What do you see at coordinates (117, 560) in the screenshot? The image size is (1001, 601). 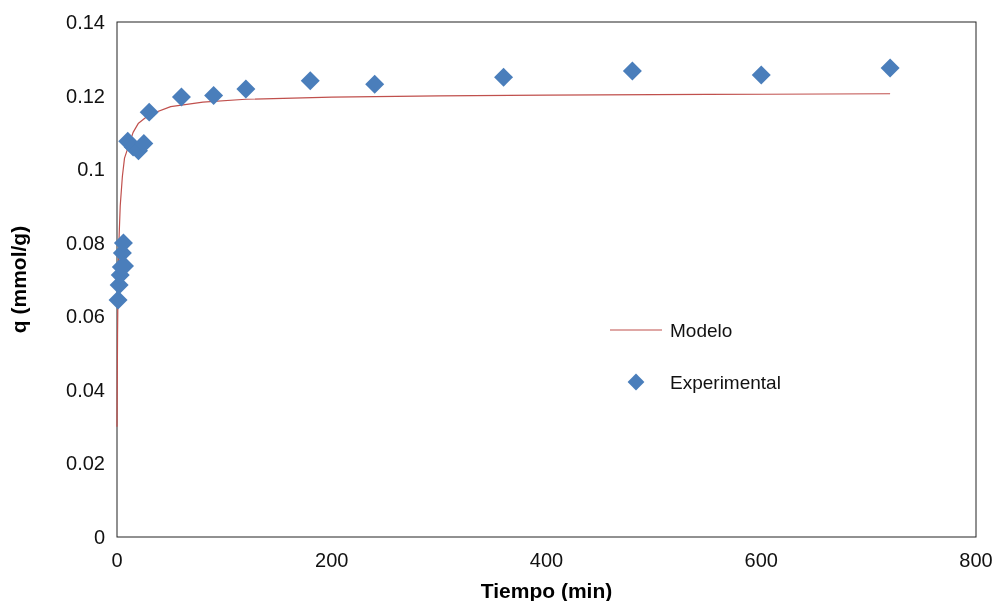 I see `x-tick-label: 0` at bounding box center [117, 560].